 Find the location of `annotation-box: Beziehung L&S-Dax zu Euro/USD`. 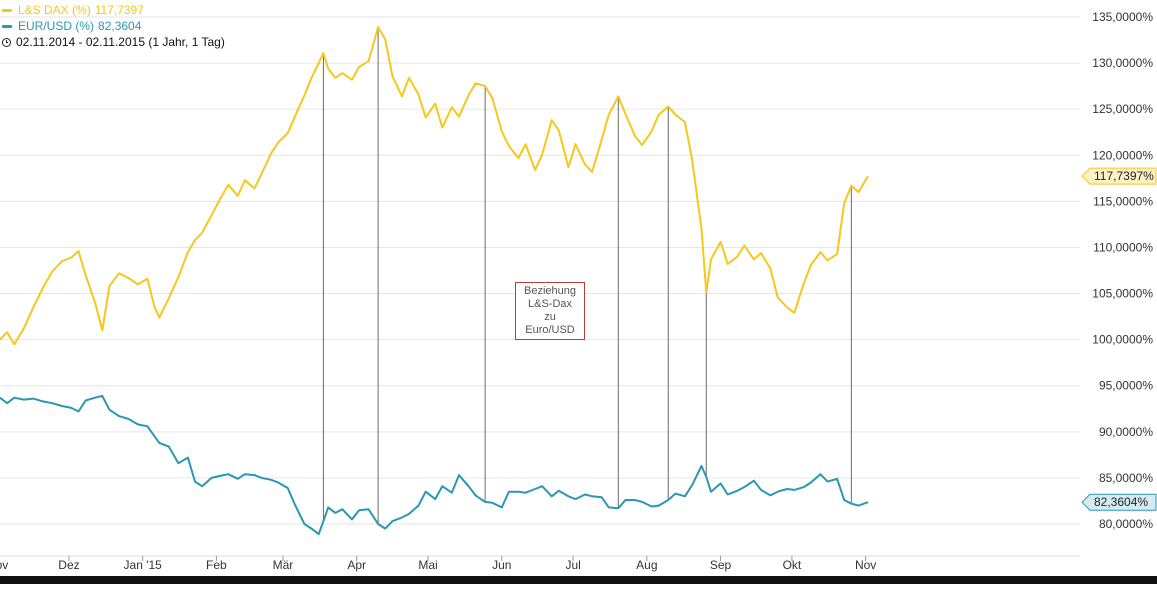

annotation-box: Beziehung L&S-Dax zu Euro/USD is located at coordinates (550, 311).